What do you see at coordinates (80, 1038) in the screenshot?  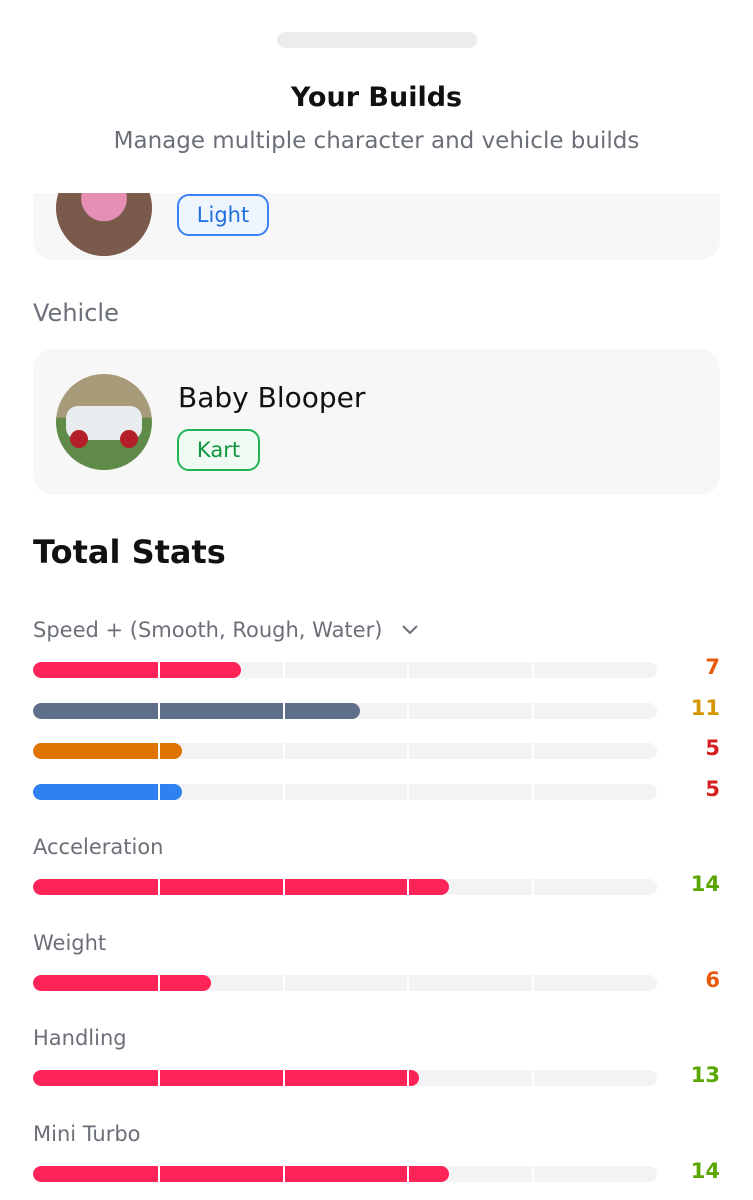 I see `stat-label: Handling` at bounding box center [80, 1038].